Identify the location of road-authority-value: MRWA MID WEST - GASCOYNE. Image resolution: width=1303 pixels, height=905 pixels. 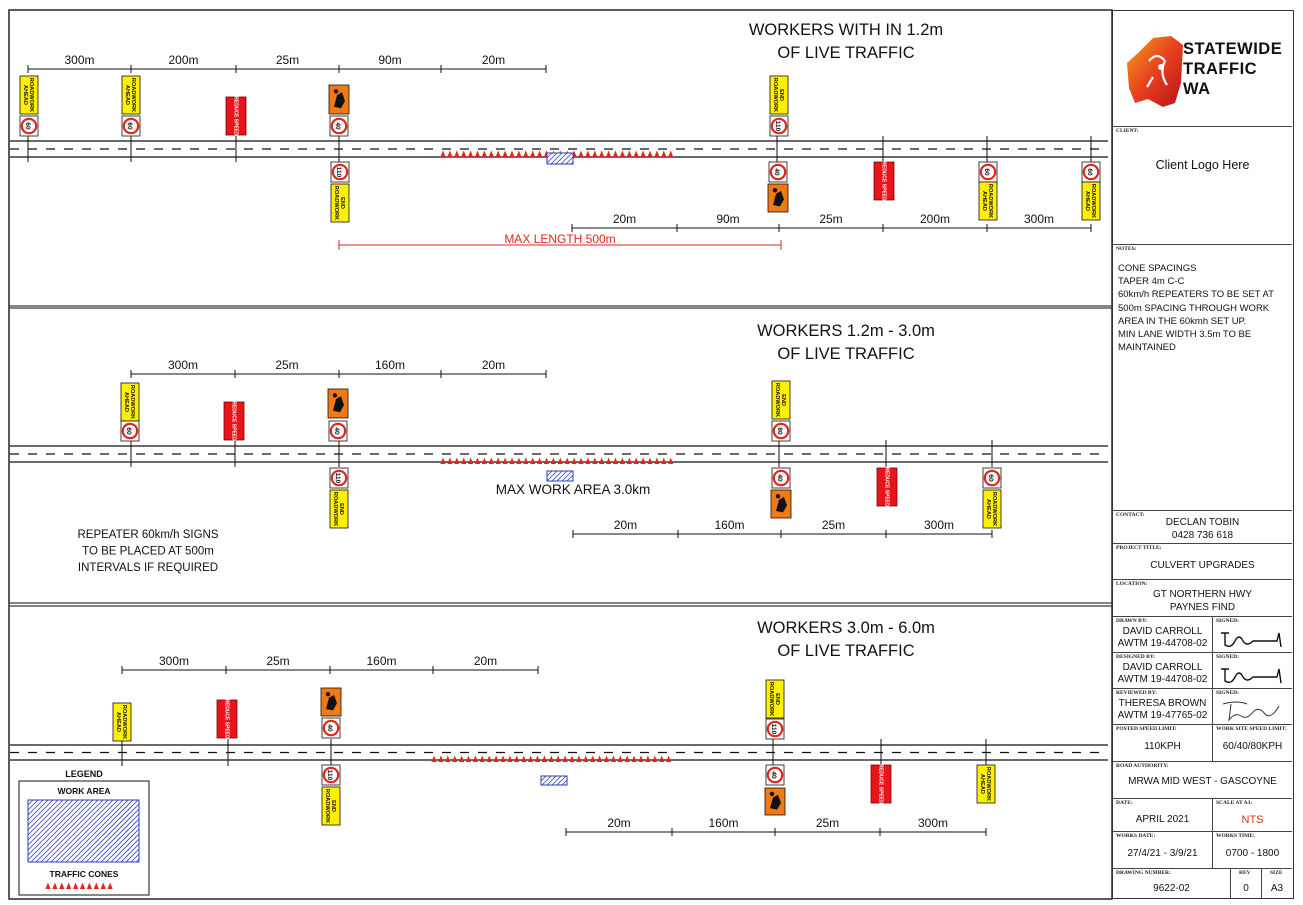
(1202, 781).